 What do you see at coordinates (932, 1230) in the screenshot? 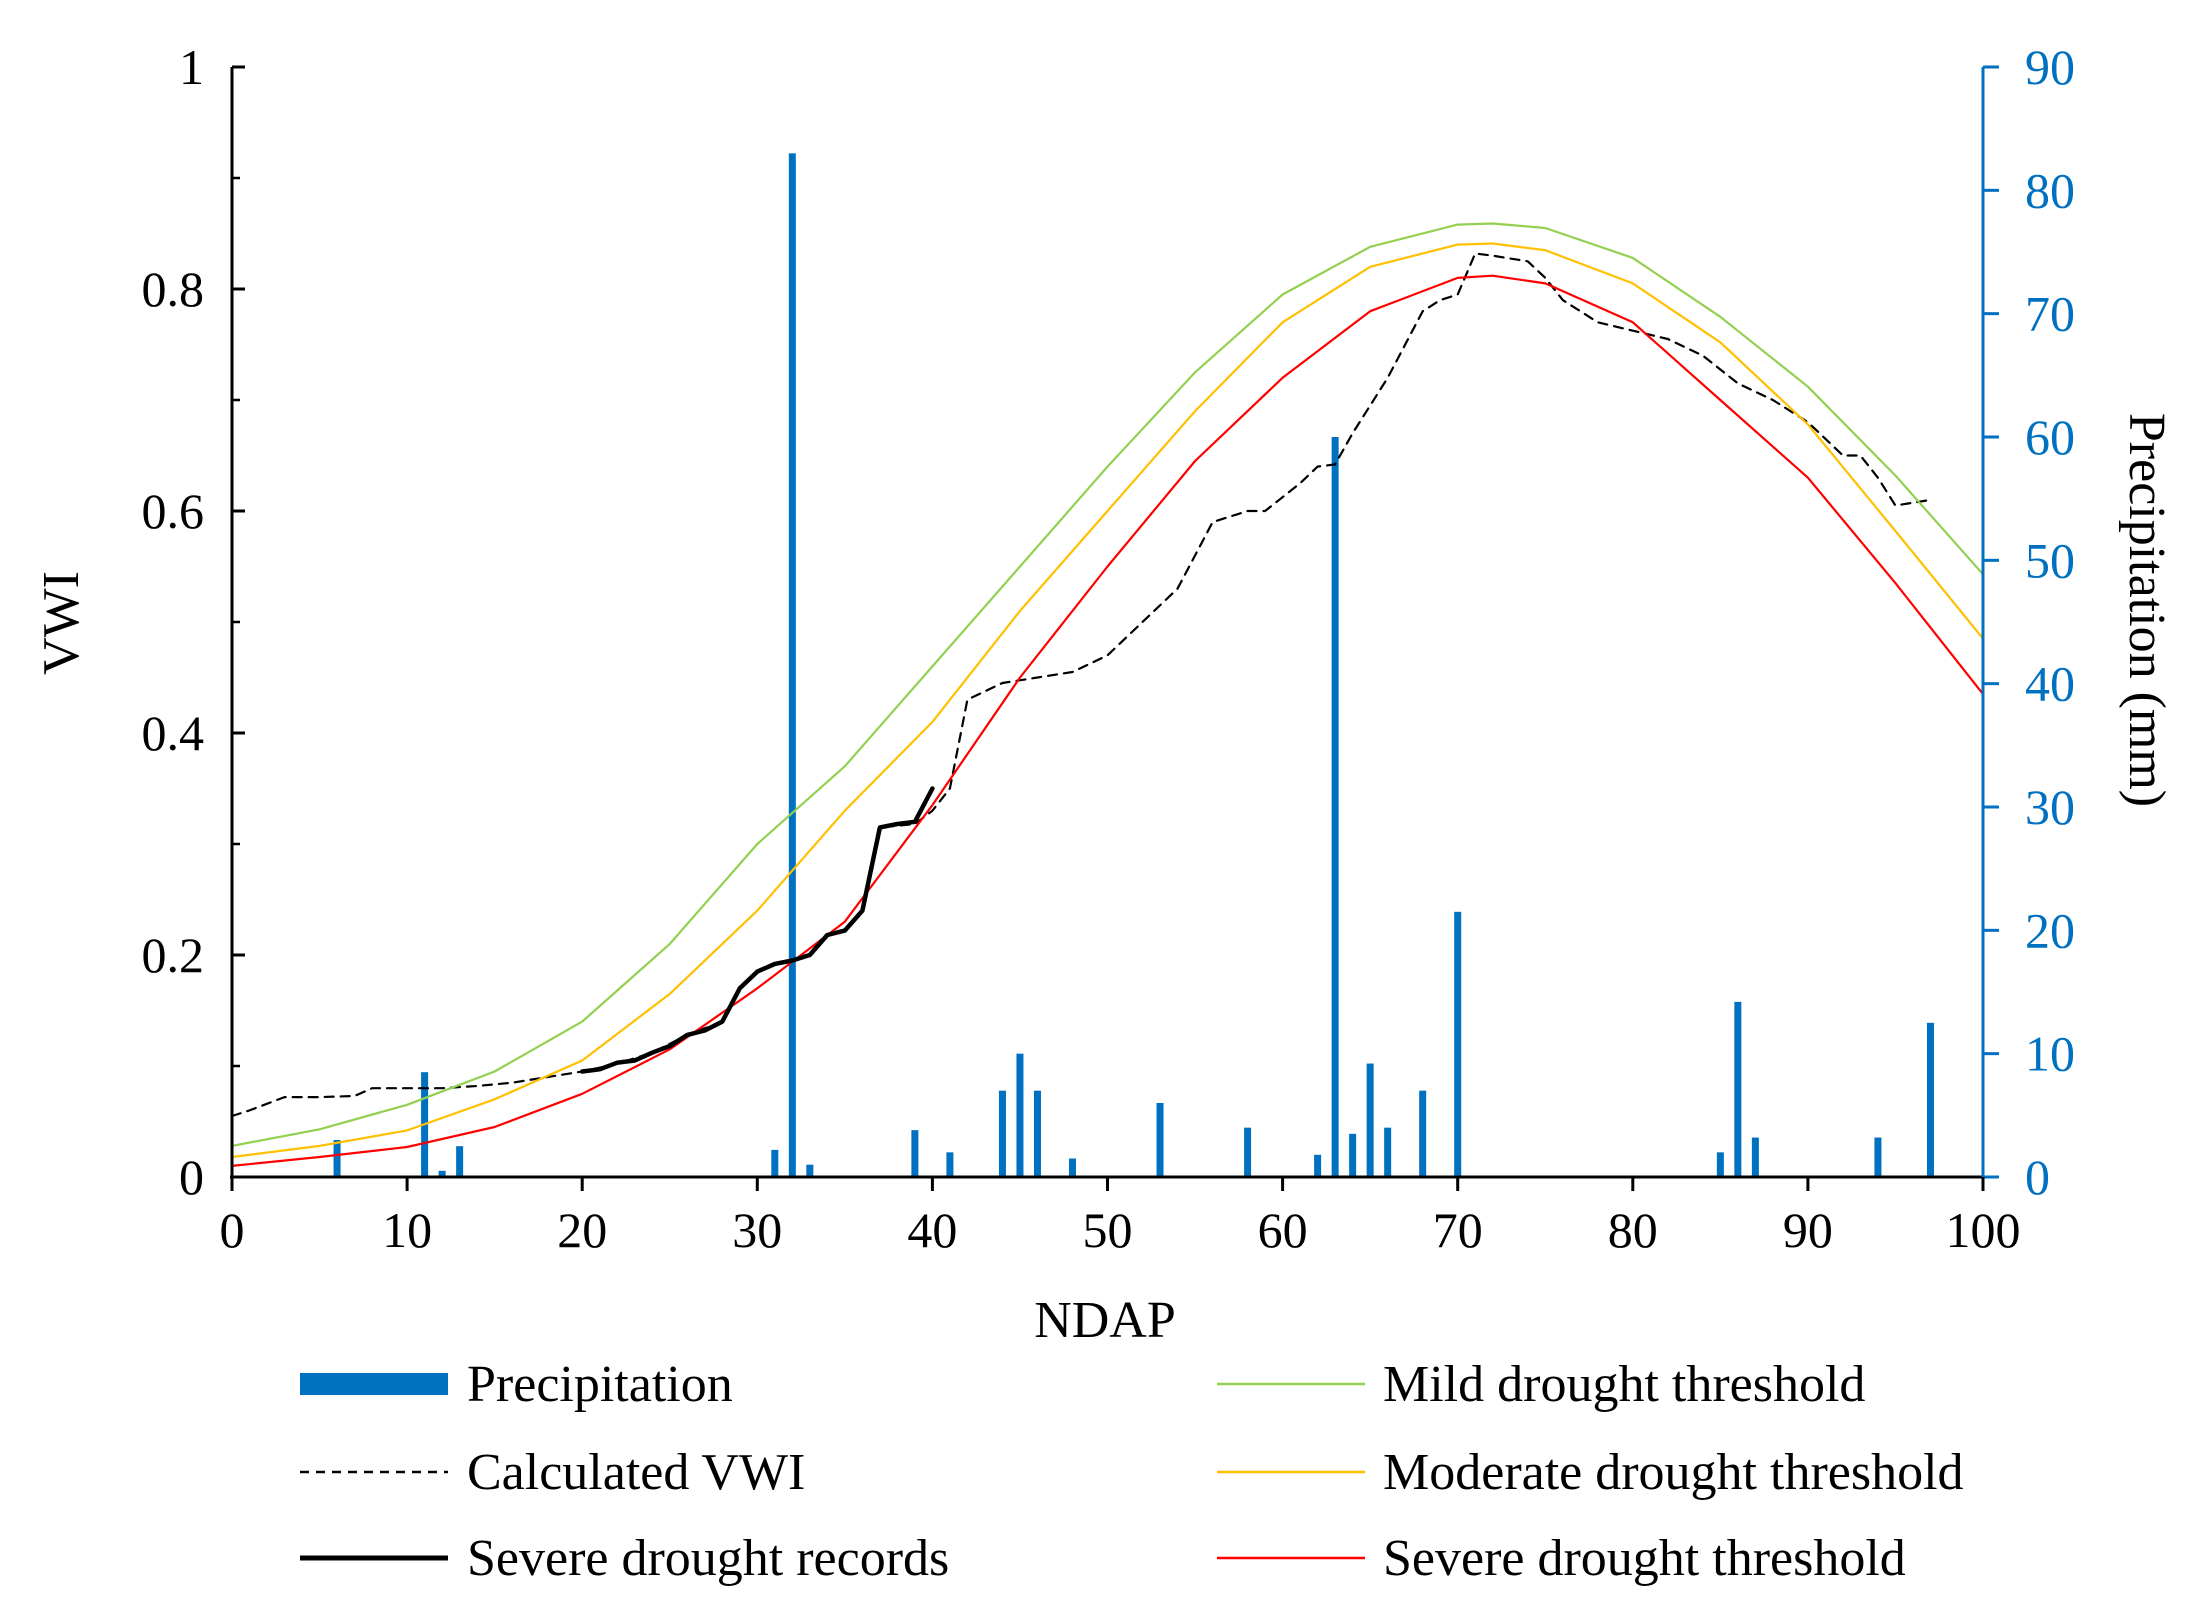
I see `x-tick-label: 40` at bounding box center [932, 1230].